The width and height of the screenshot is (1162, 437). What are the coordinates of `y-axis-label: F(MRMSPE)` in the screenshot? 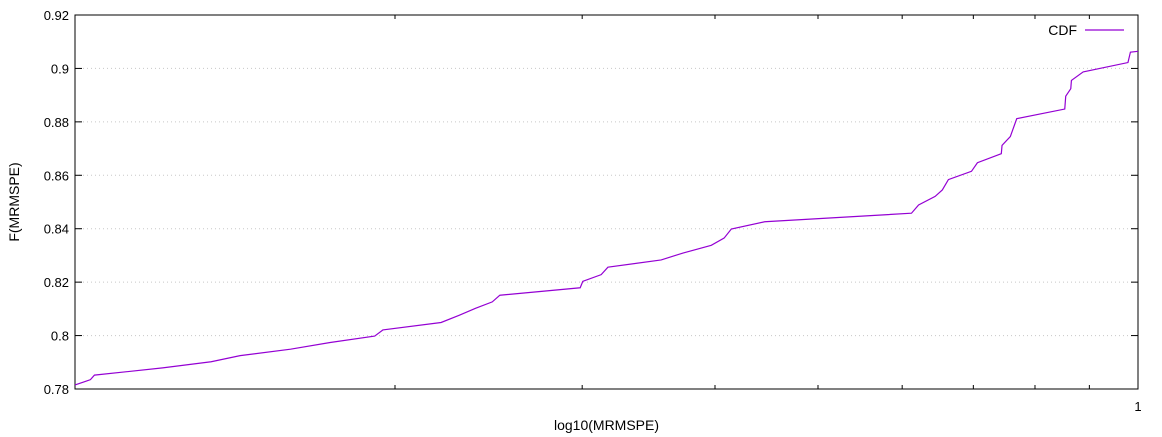 It's located at (14, 201).